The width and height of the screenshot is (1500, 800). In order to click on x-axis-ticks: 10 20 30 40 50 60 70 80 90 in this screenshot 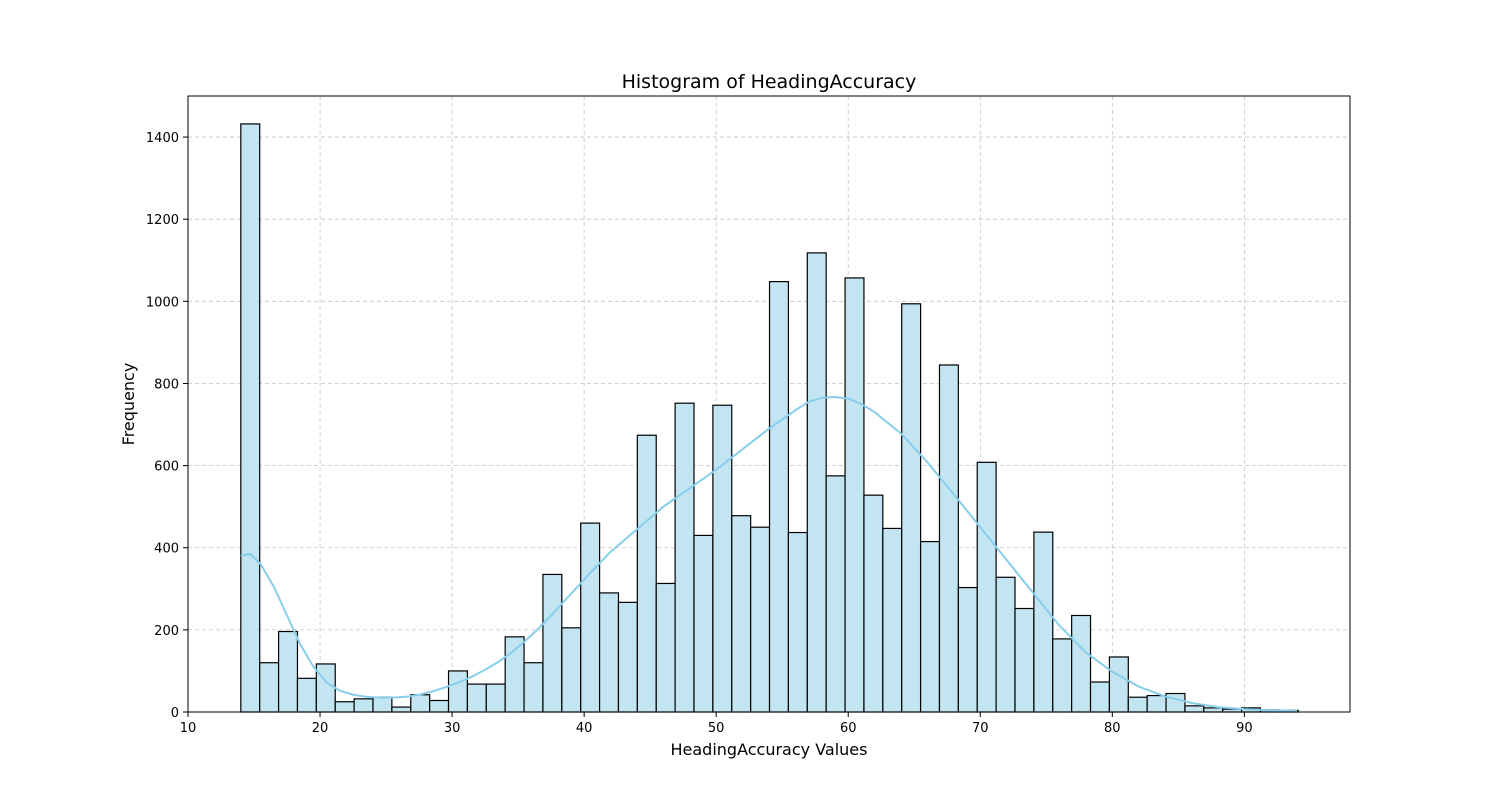, I will do `click(716, 724)`.